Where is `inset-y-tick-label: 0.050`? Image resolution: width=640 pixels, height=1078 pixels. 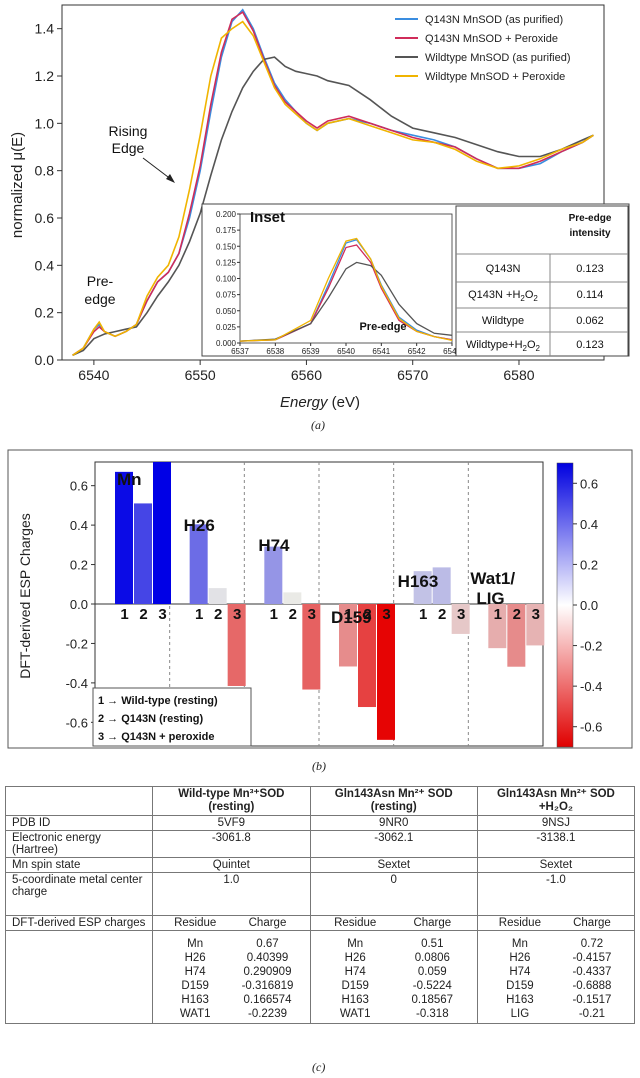
inset-y-tick-label: 0.050 is located at coordinates (226, 311).